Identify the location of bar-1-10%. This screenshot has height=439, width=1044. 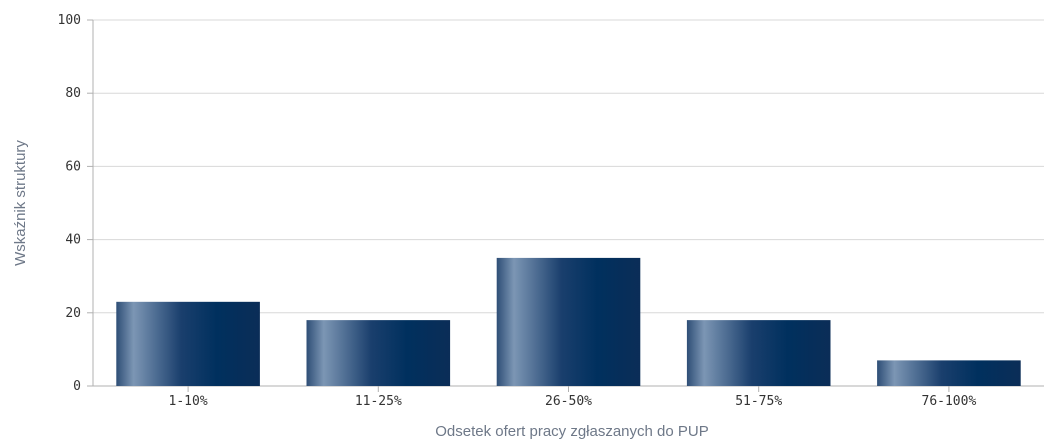
(188, 343).